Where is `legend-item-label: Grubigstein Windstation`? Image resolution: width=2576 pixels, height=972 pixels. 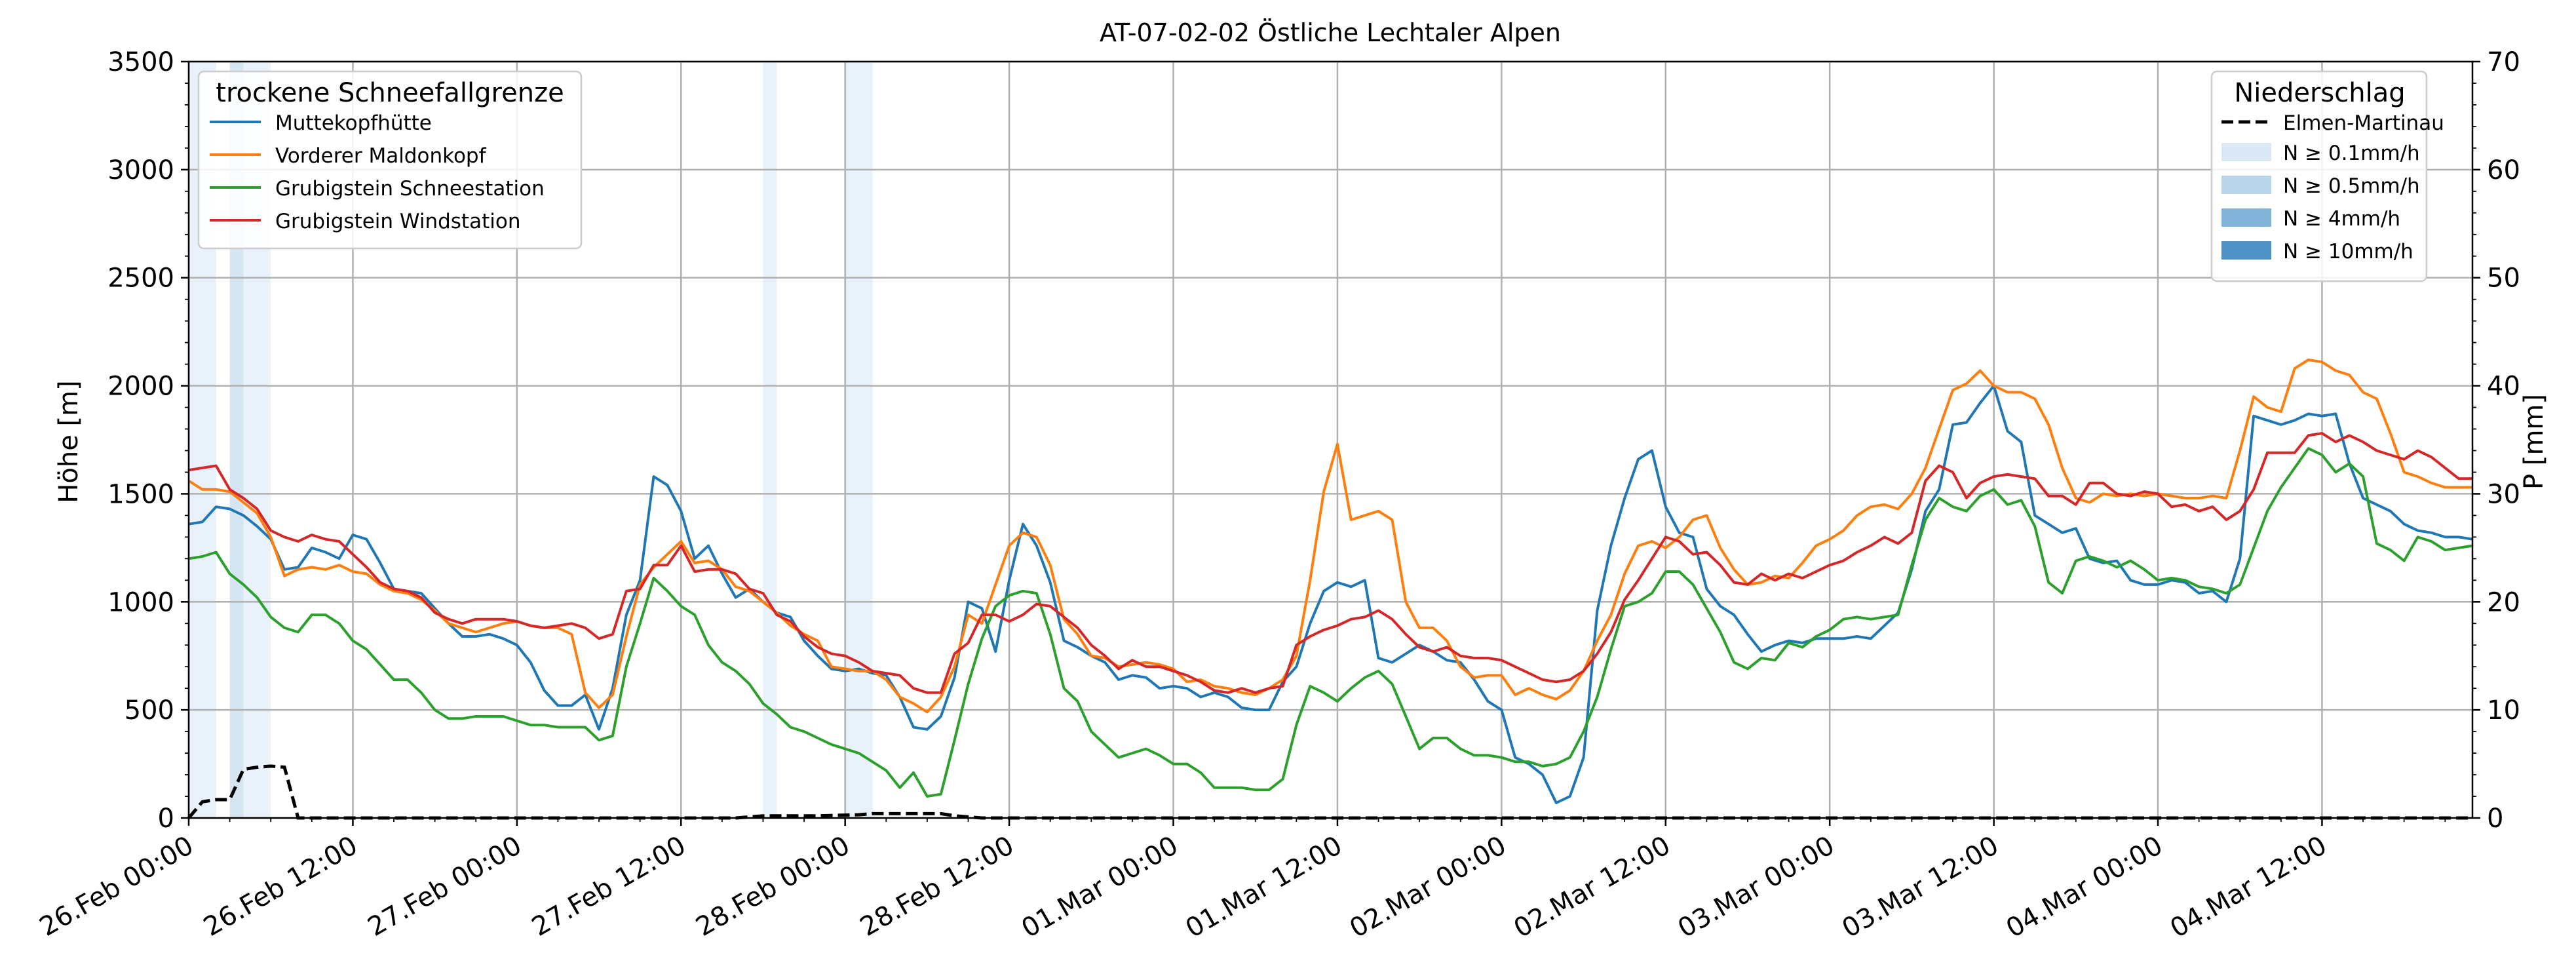
legend-item-label: Grubigstein Windstation is located at coordinates (397, 221).